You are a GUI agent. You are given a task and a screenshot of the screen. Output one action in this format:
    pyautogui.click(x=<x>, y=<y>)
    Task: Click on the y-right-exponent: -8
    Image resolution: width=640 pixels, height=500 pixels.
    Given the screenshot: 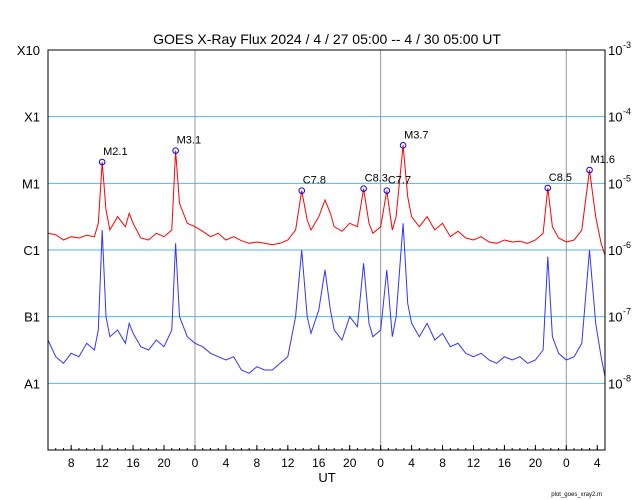 What is the action you would take?
    pyautogui.click(x=627, y=378)
    